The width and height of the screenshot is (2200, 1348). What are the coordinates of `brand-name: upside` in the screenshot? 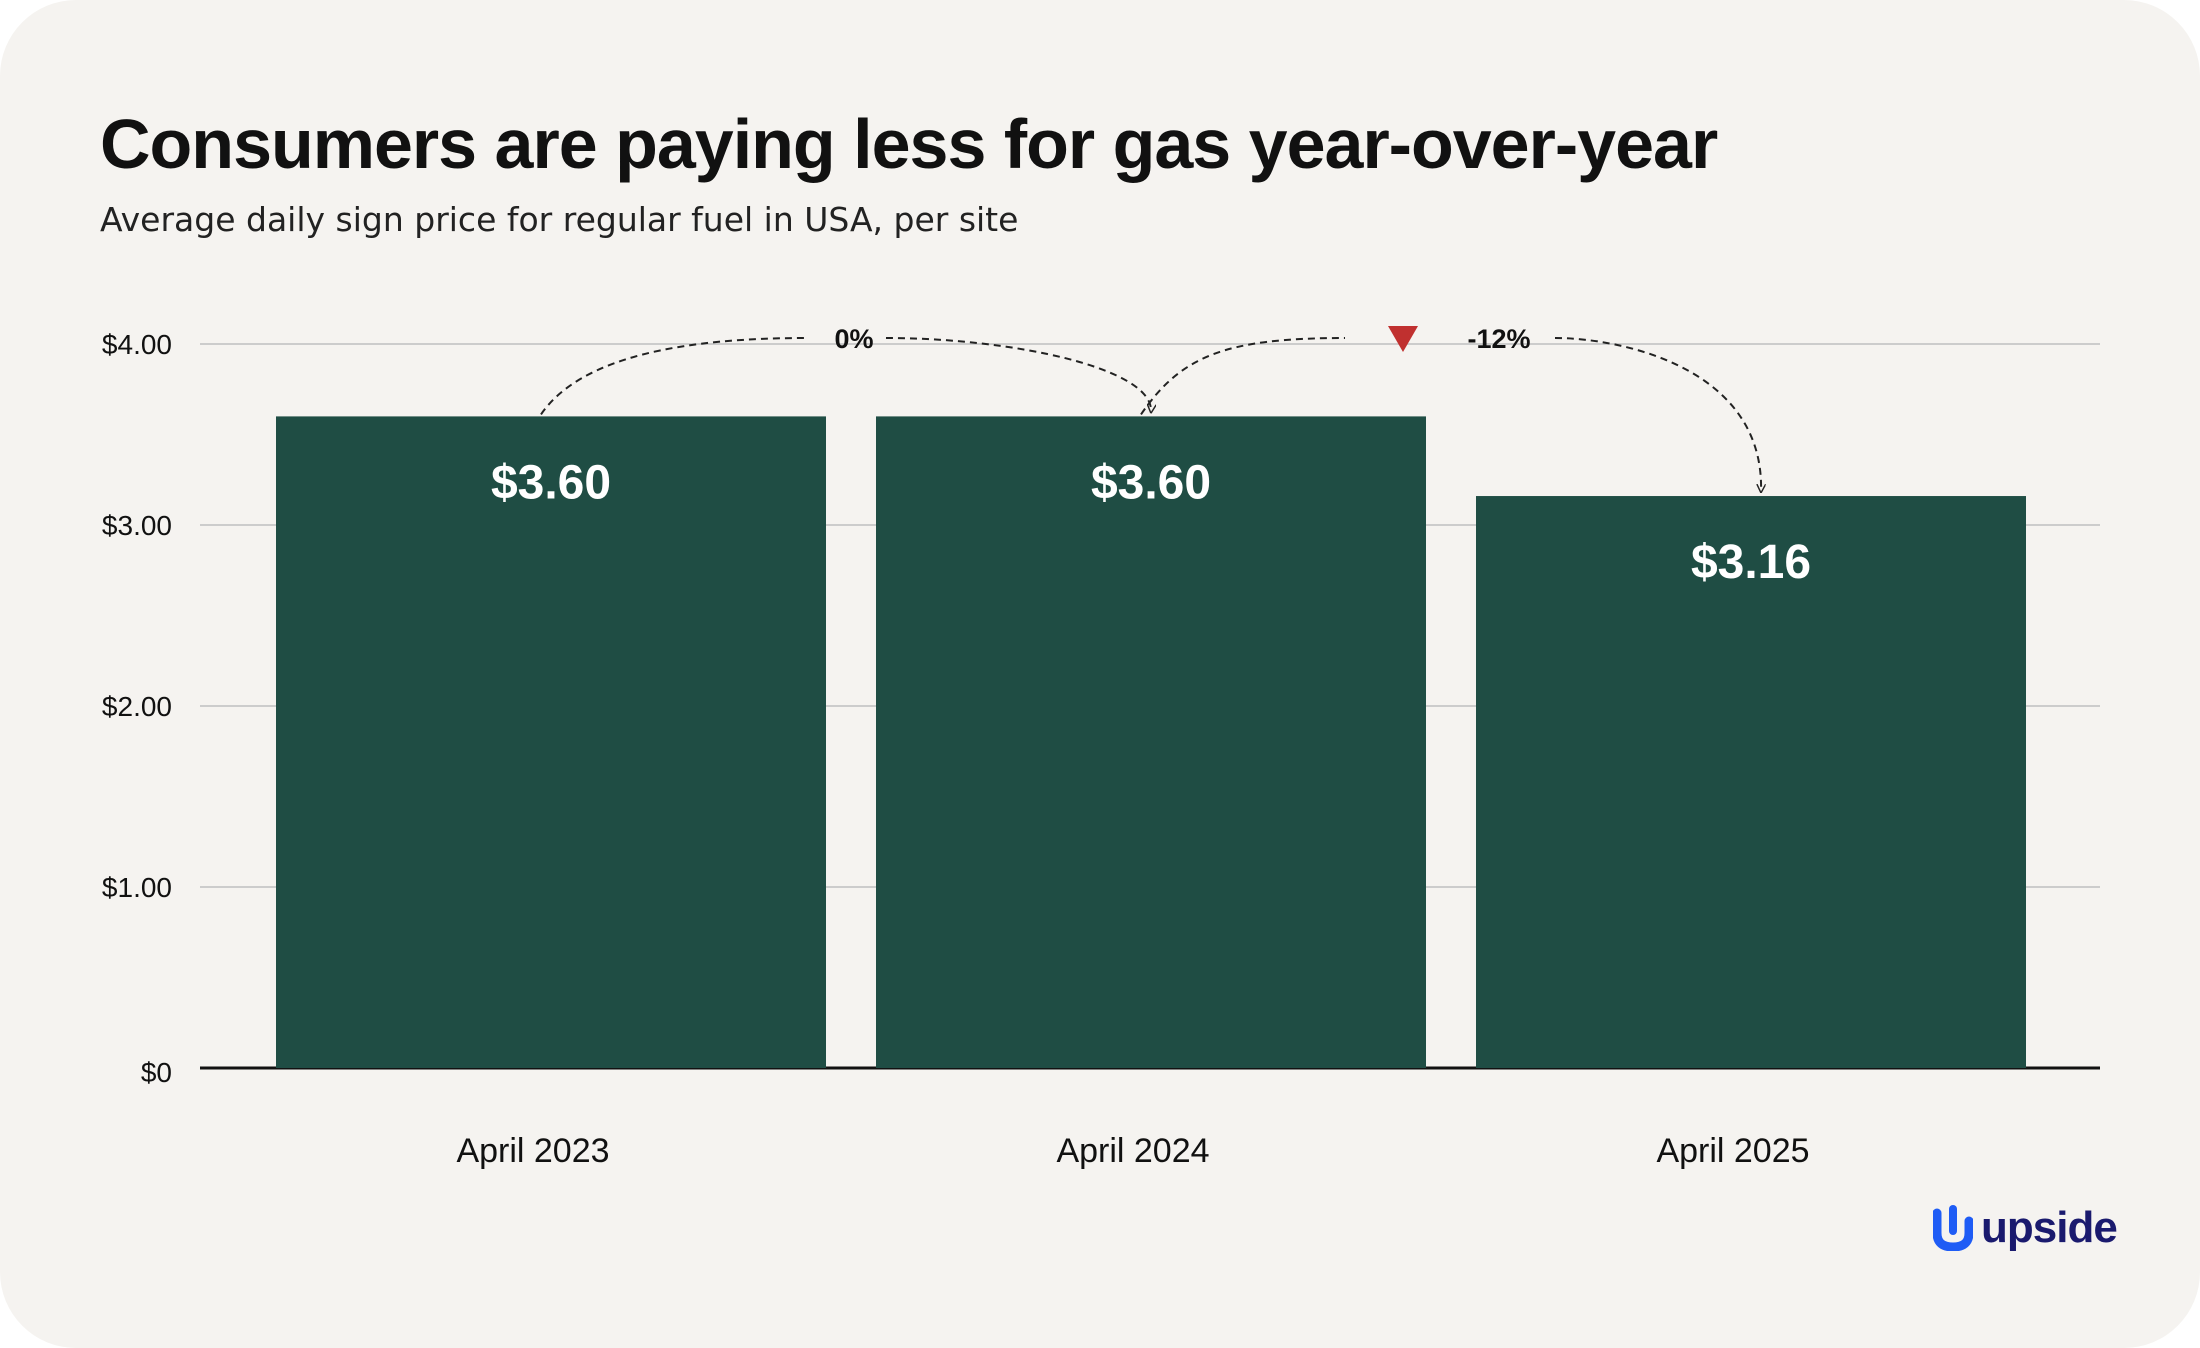 It's located at (2049, 1227).